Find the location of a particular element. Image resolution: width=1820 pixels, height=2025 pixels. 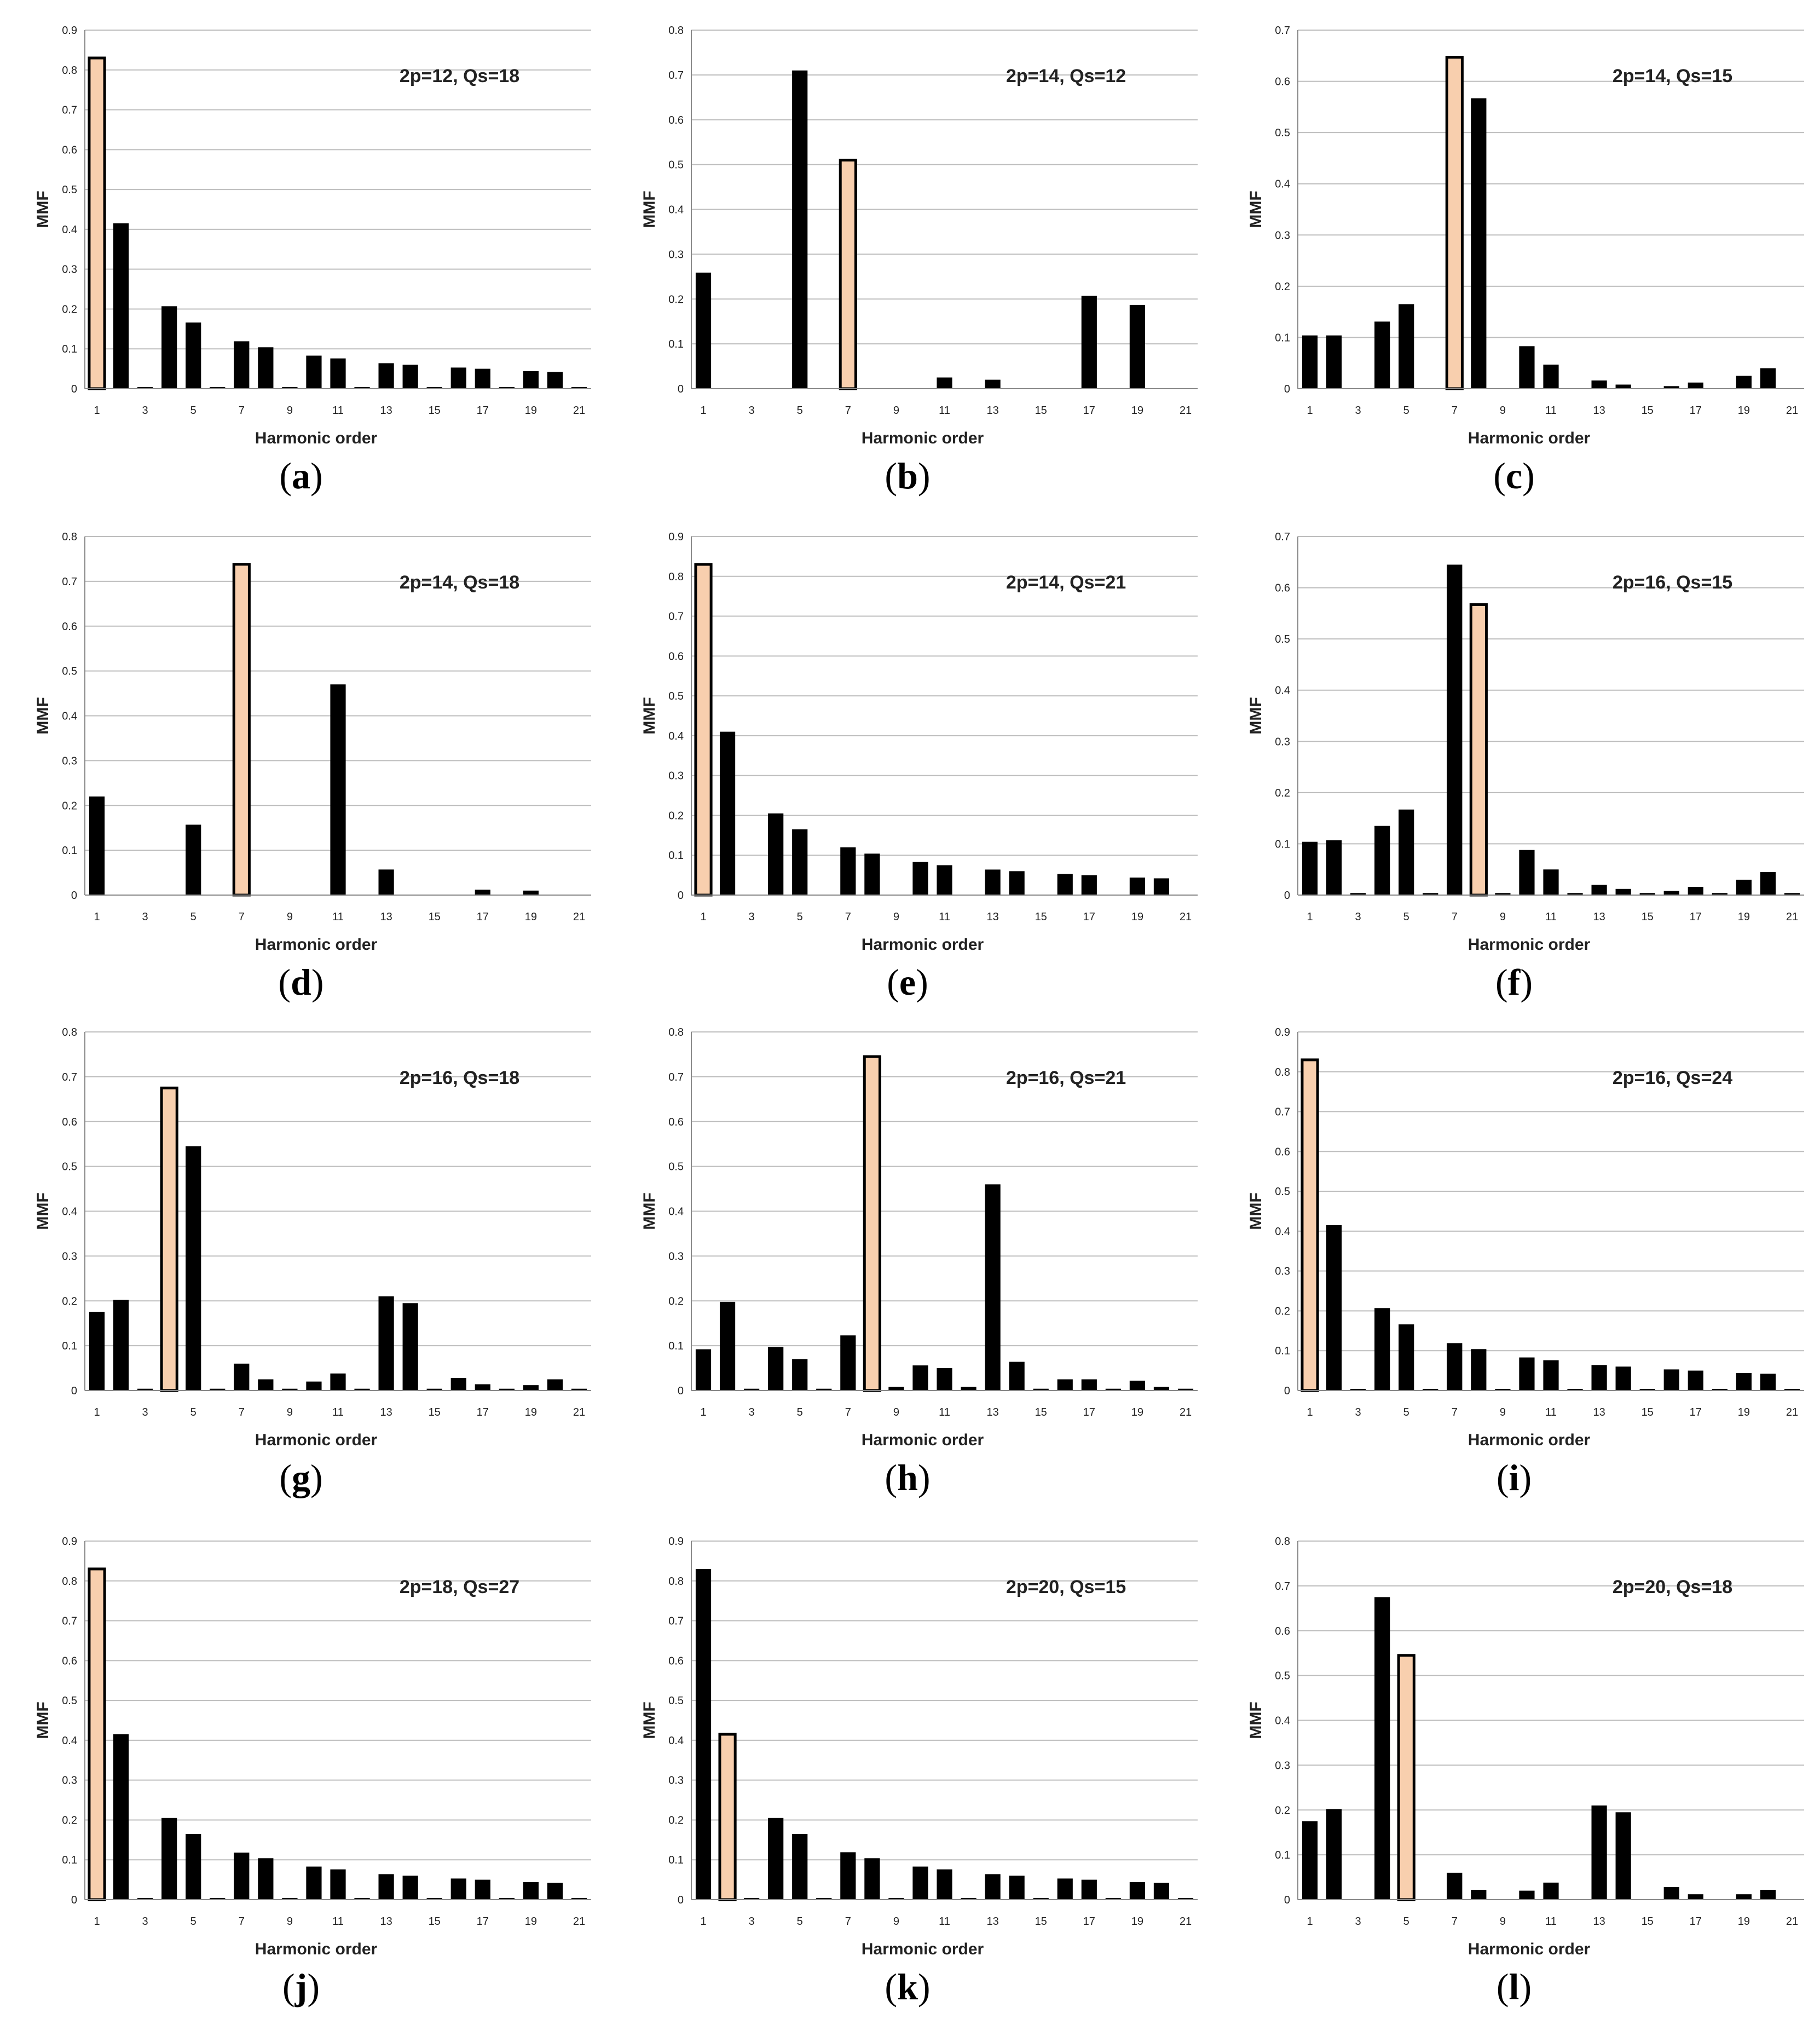

panel-caption: (a) is located at coordinates (301, 476).